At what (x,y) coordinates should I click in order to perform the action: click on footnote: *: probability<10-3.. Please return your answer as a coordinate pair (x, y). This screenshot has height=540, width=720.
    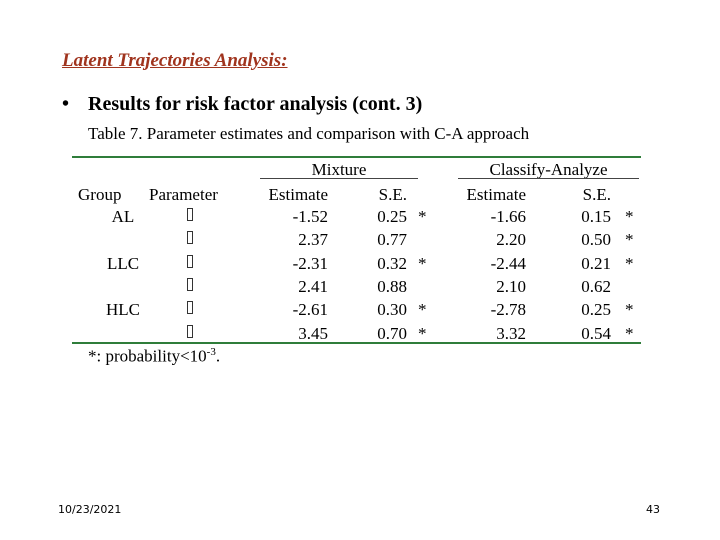
    Looking at the image, I should click on (154, 356).